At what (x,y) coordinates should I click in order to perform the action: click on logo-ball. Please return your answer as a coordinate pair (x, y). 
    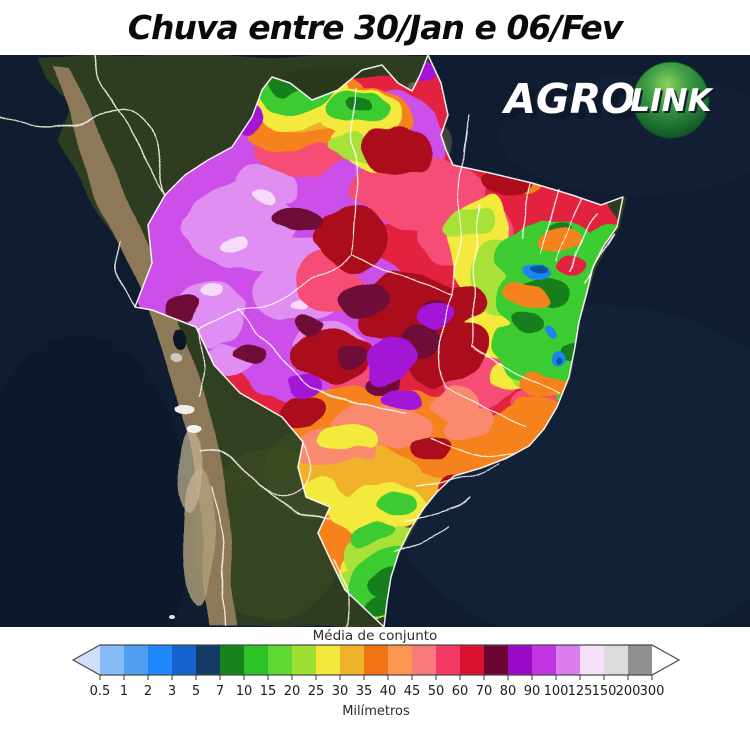
    Looking at the image, I should click on (671, 100).